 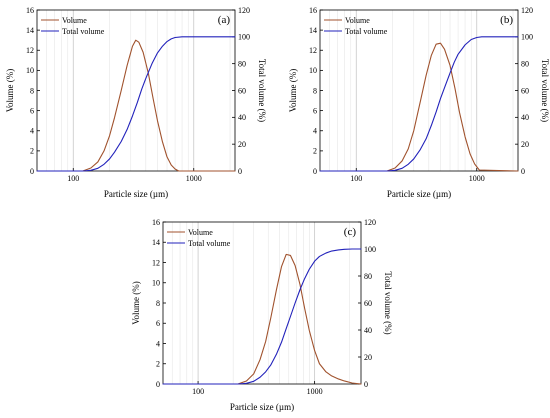 What do you see at coordinates (506, 20) in the screenshot?
I see `panel-label: (b)` at bounding box center [506, 20].